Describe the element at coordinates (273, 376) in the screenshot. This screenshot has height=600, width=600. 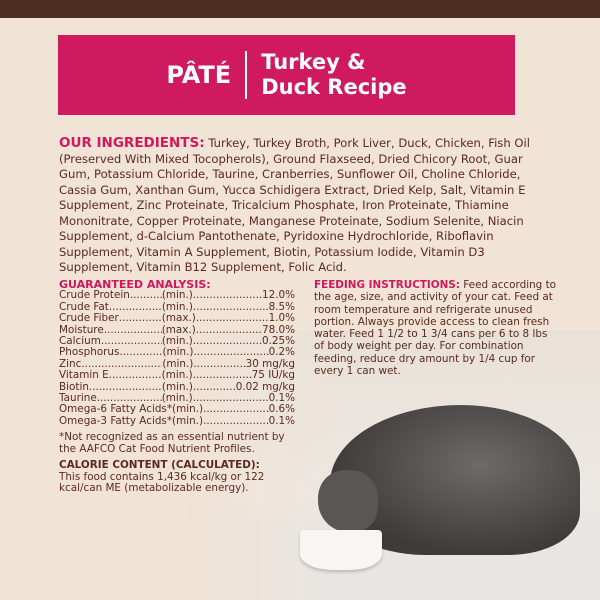
I see `nutrient-value: 75 IU/kg` at that location.